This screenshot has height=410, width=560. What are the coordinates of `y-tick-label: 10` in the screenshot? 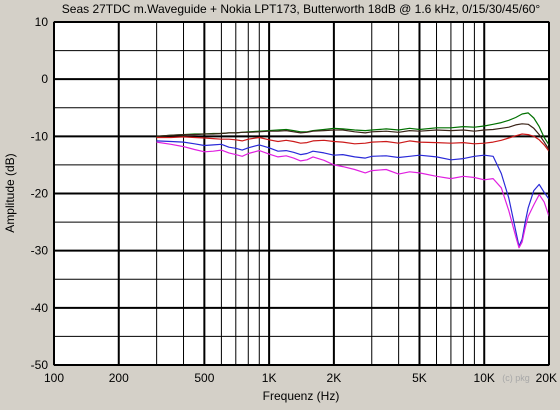 It's located at (42, 22).